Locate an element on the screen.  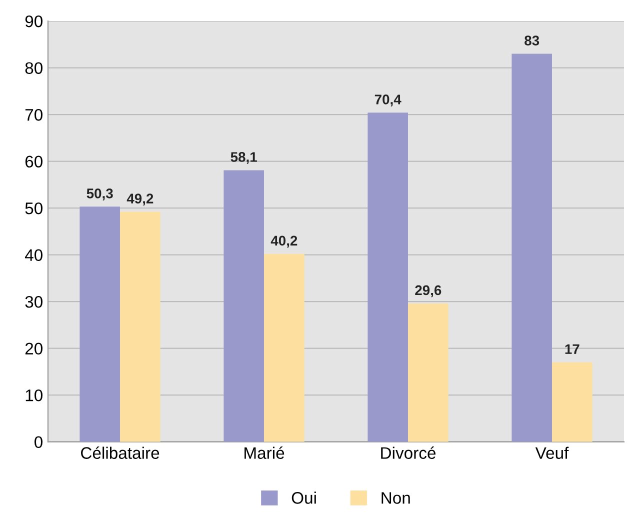
data-label: 50,3 is located at coordinates (99, 194).